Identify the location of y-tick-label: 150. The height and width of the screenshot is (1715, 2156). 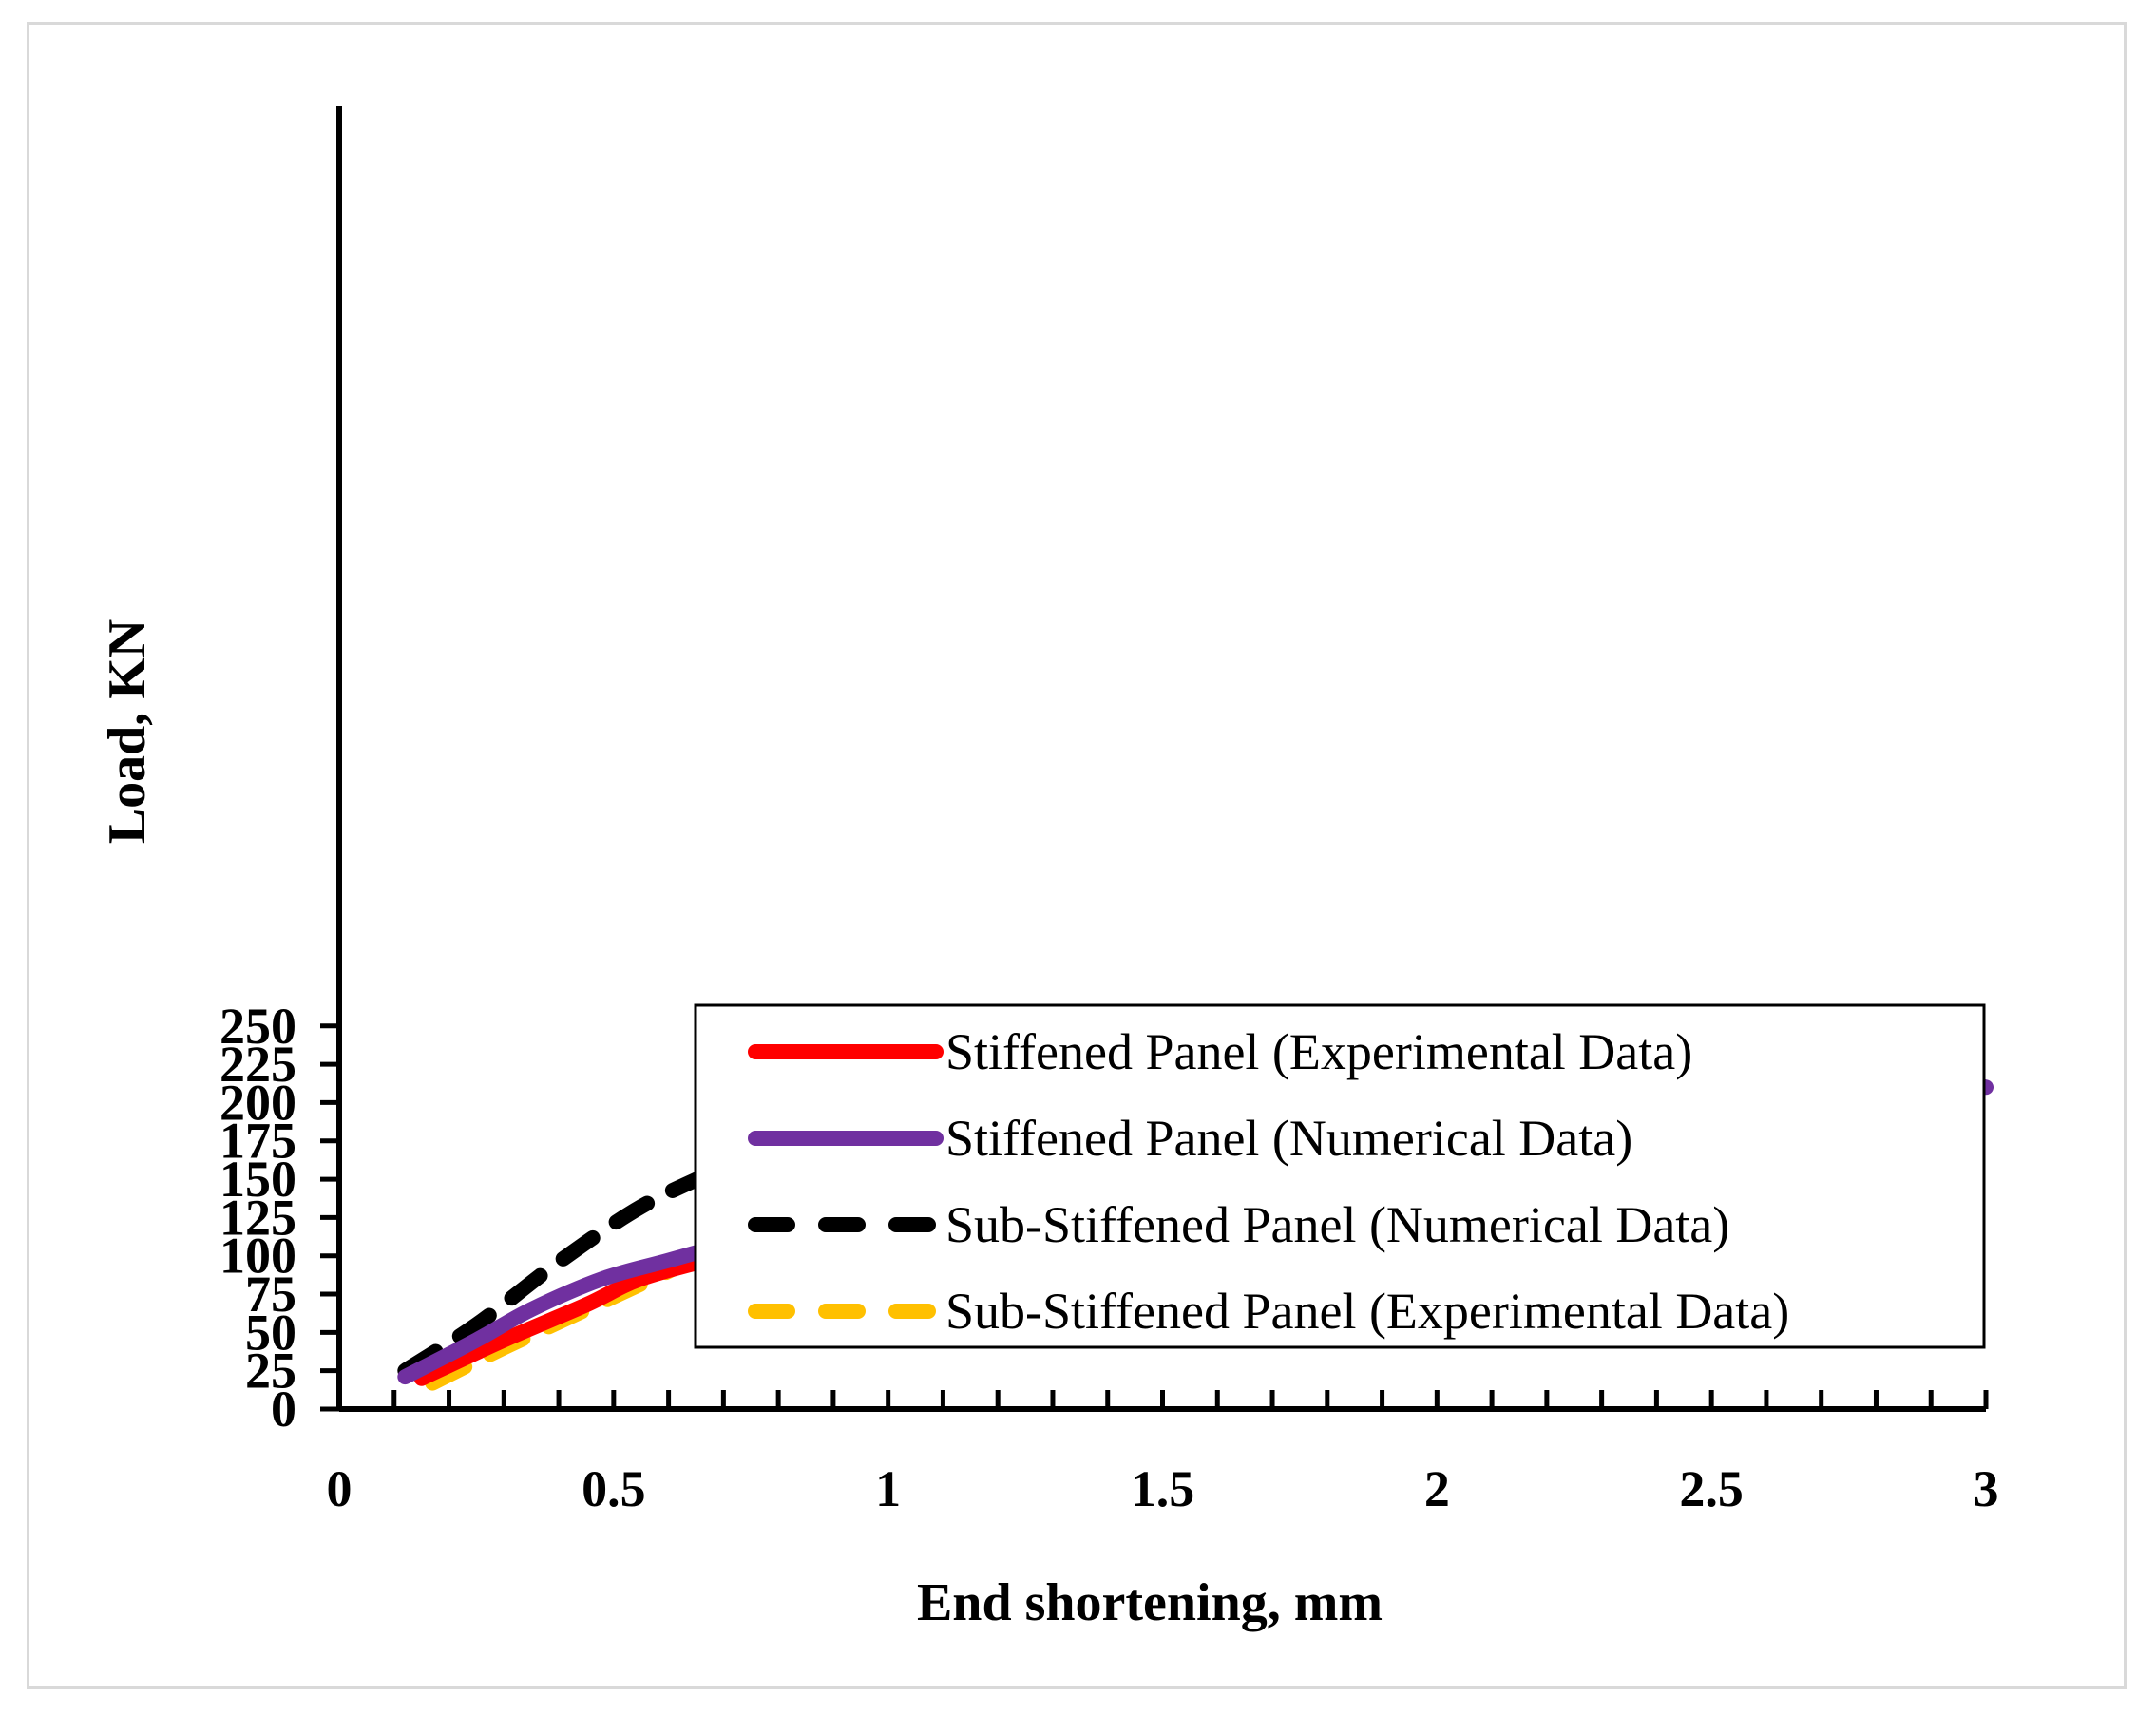
(257, 1179).